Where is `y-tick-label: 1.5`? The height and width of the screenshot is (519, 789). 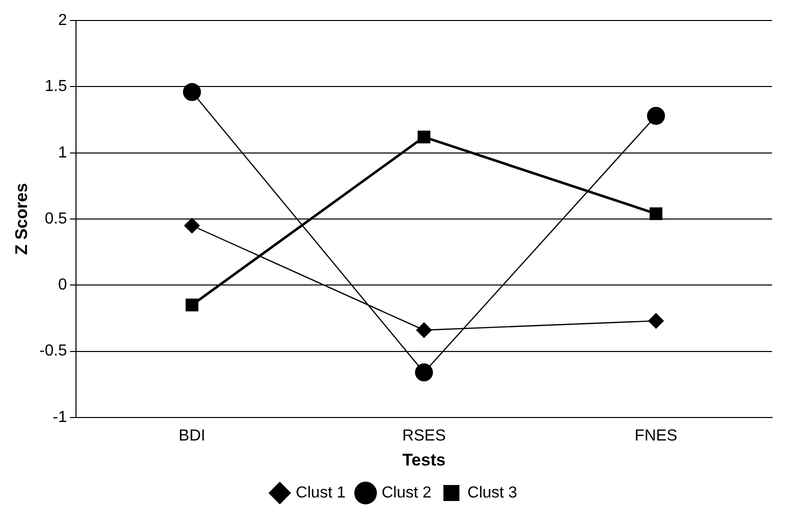
y-tick-label: 1.5 is located at coordinates (56, 87).